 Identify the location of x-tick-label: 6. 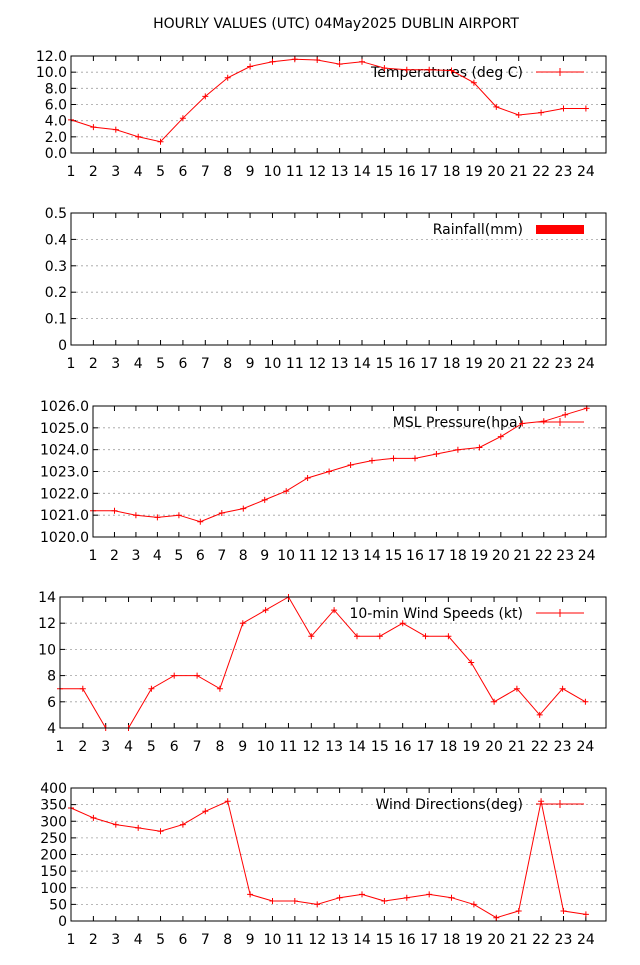
(200, 556).